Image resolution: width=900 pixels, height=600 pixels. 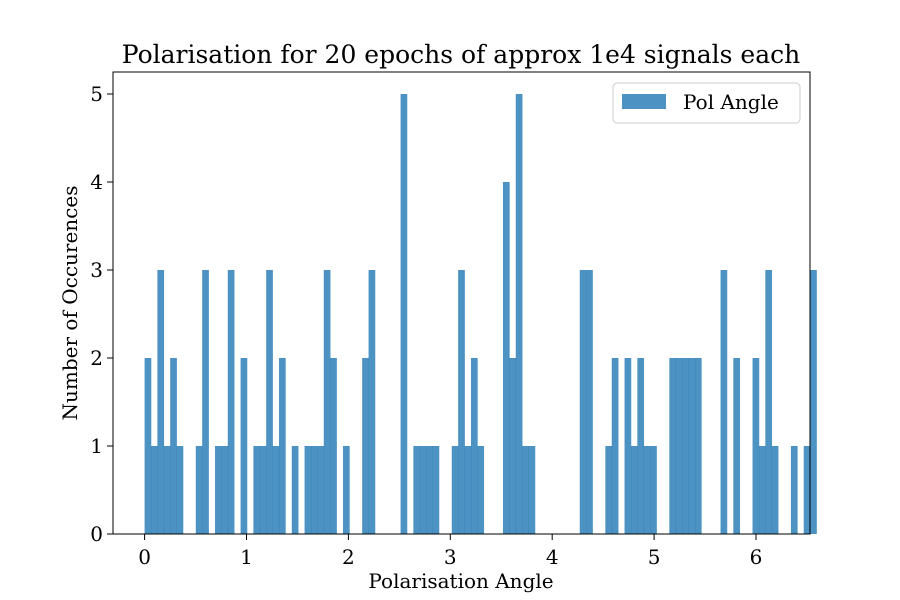 I want to click on x-tick-label: 2, so click(x=348, y=557).